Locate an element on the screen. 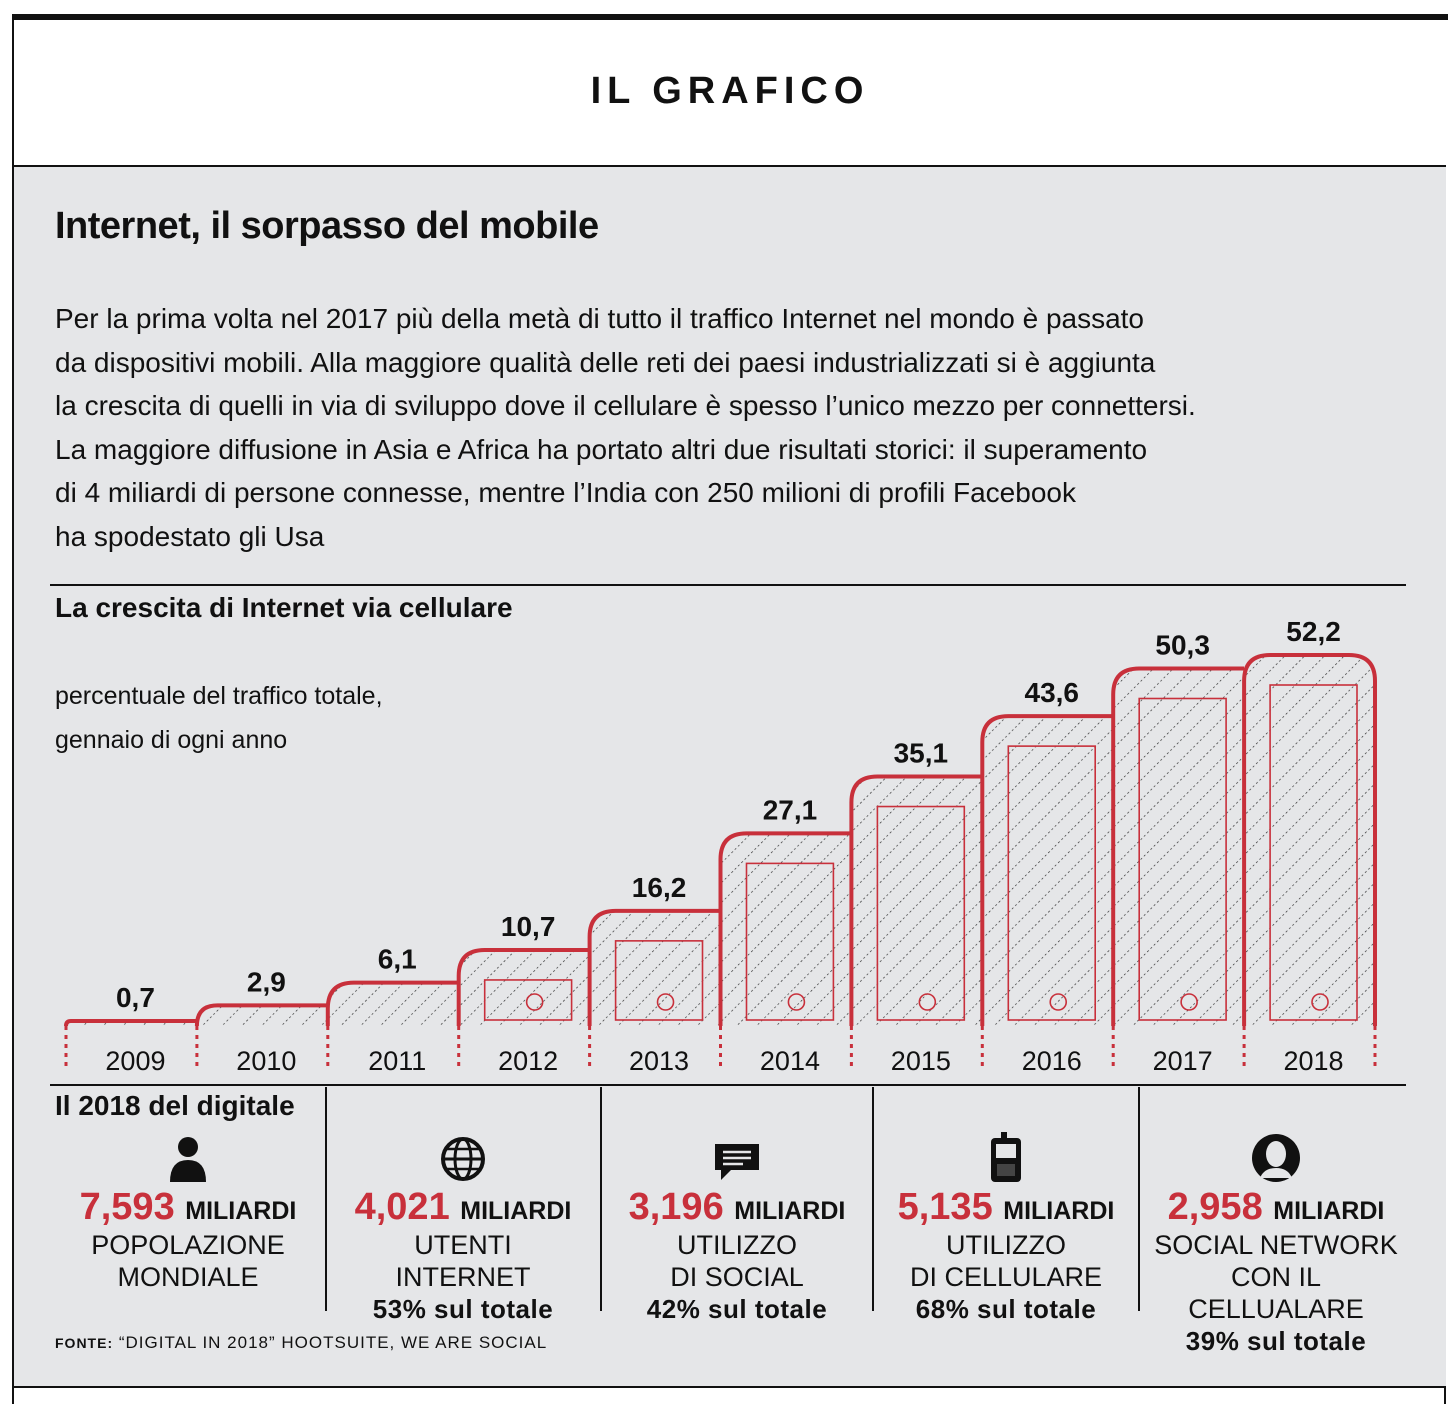  phone-screen-2013 is located at coordinates (659, 980).